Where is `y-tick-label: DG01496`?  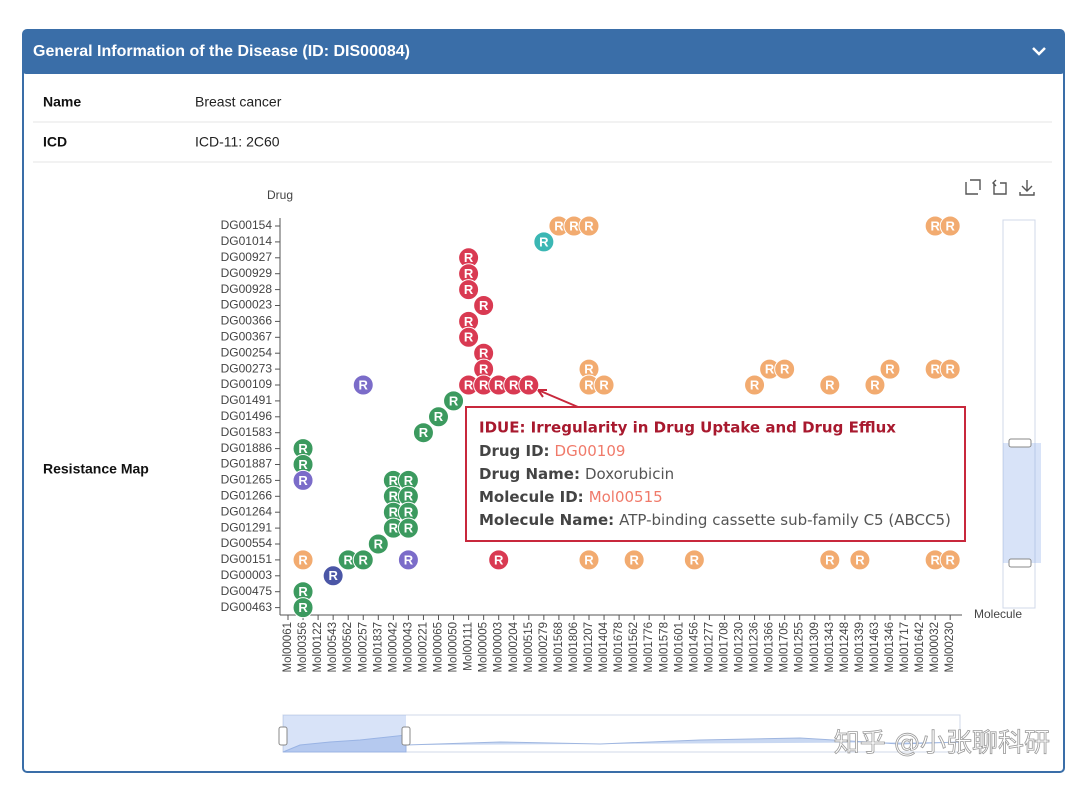 y-tick-label: DG01496 is located at coordinates (247, 416).